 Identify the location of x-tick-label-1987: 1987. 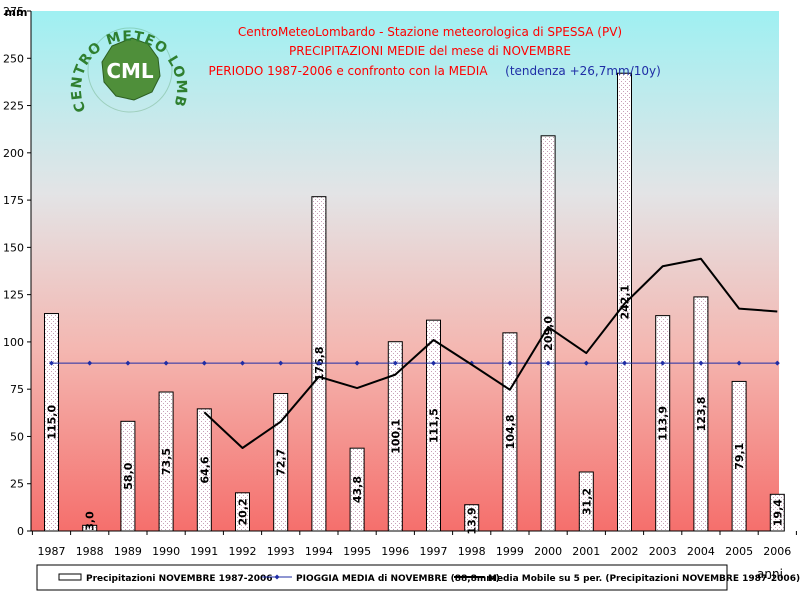
(52, 551).